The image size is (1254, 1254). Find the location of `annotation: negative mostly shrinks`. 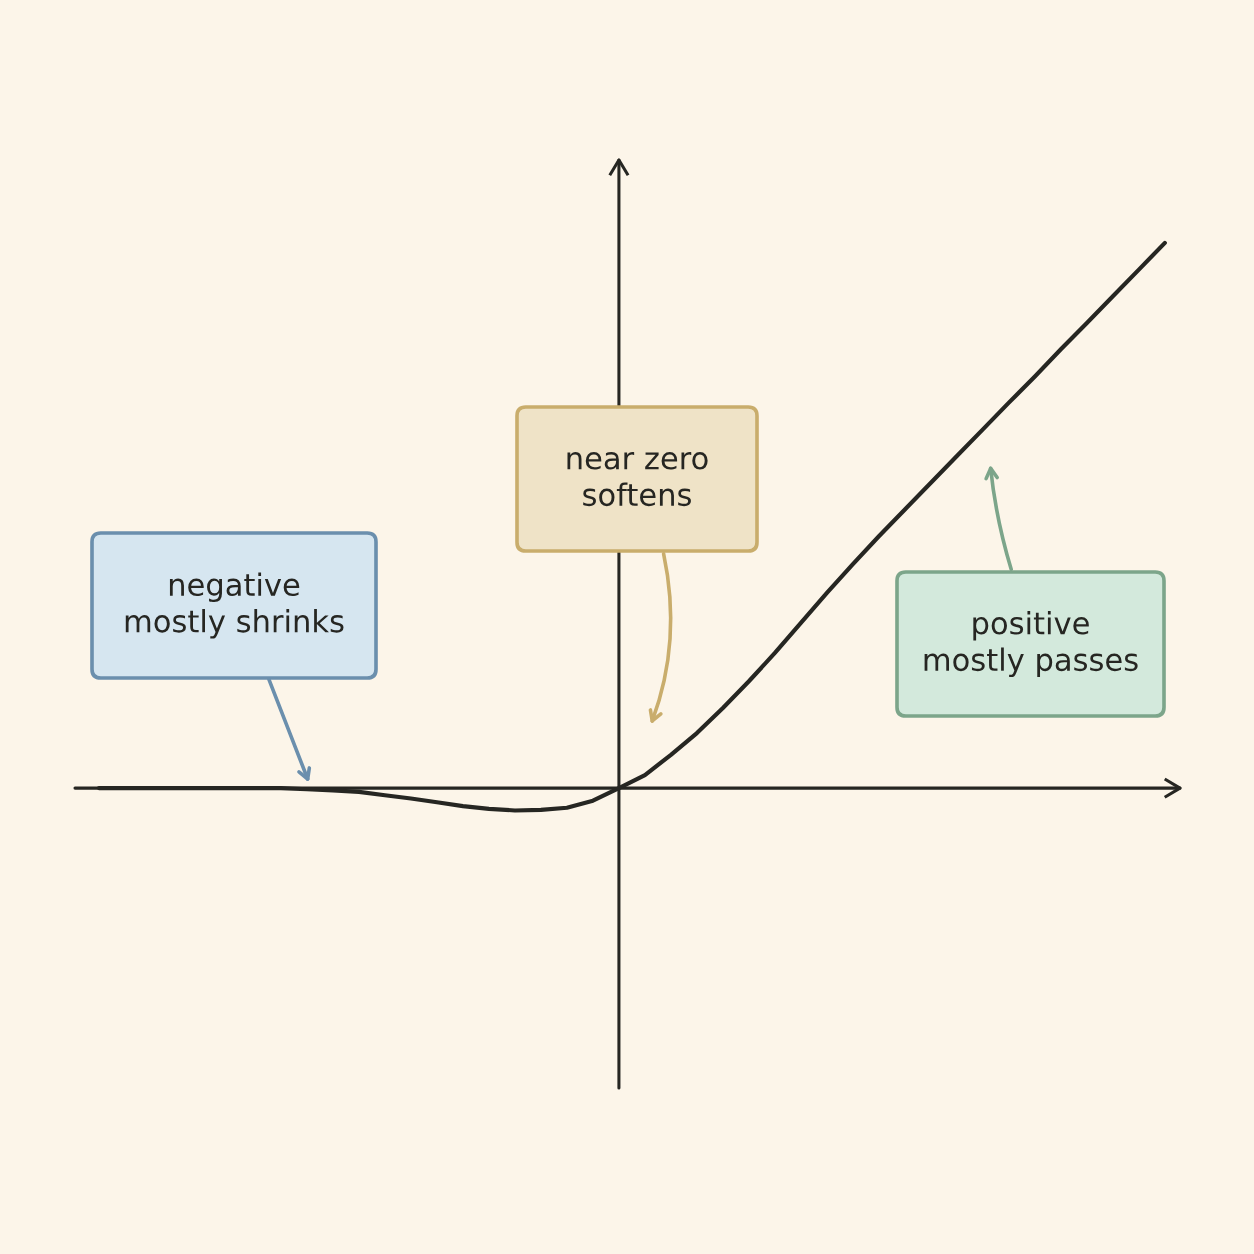

annotation: negative mostly shrinks is located at coordinates (234, 605).